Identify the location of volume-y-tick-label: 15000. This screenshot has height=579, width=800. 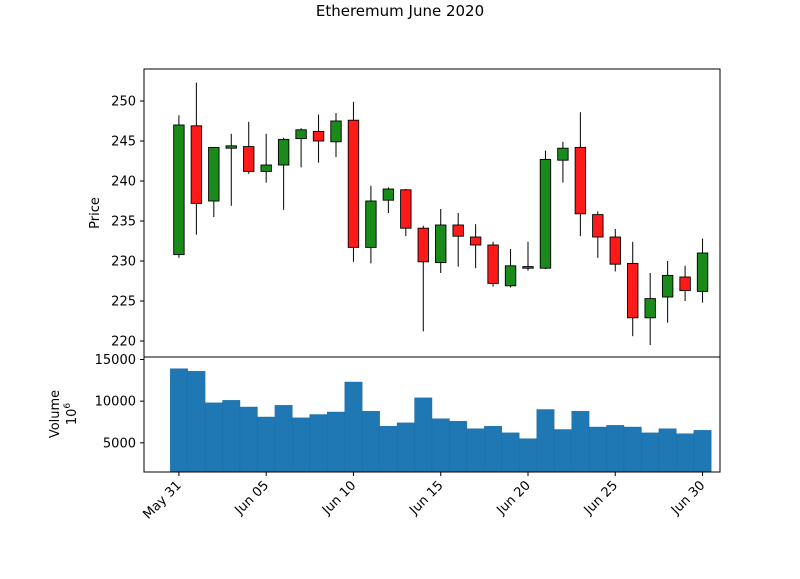
(115, 360).